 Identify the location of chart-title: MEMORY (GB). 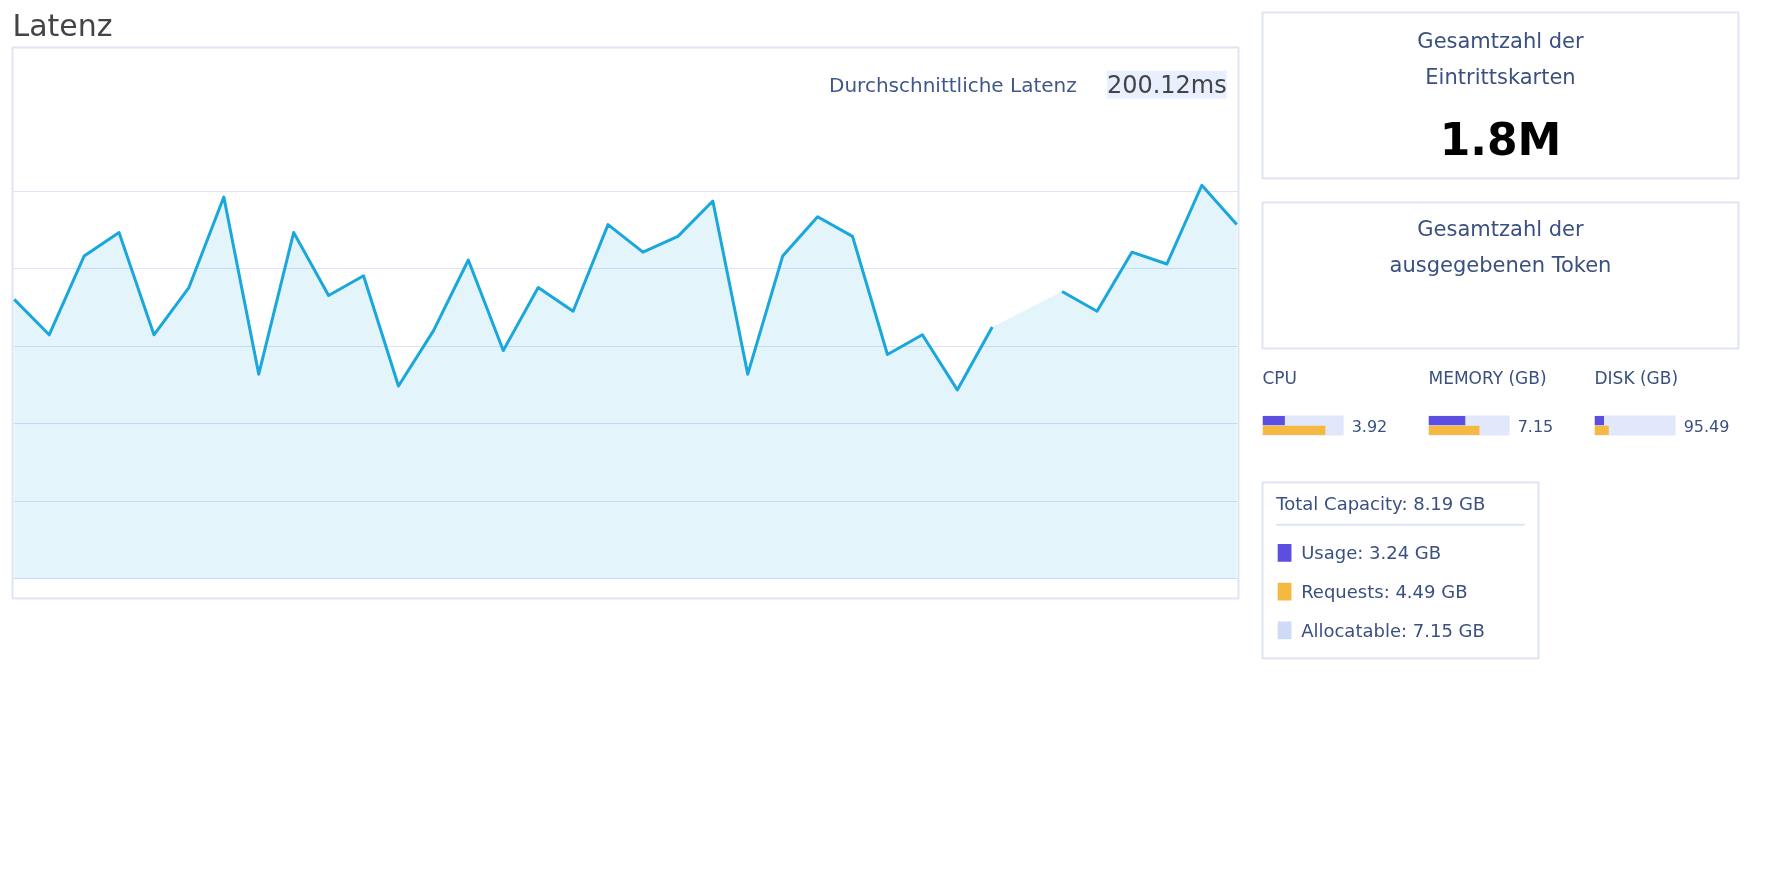
(1487, 377).